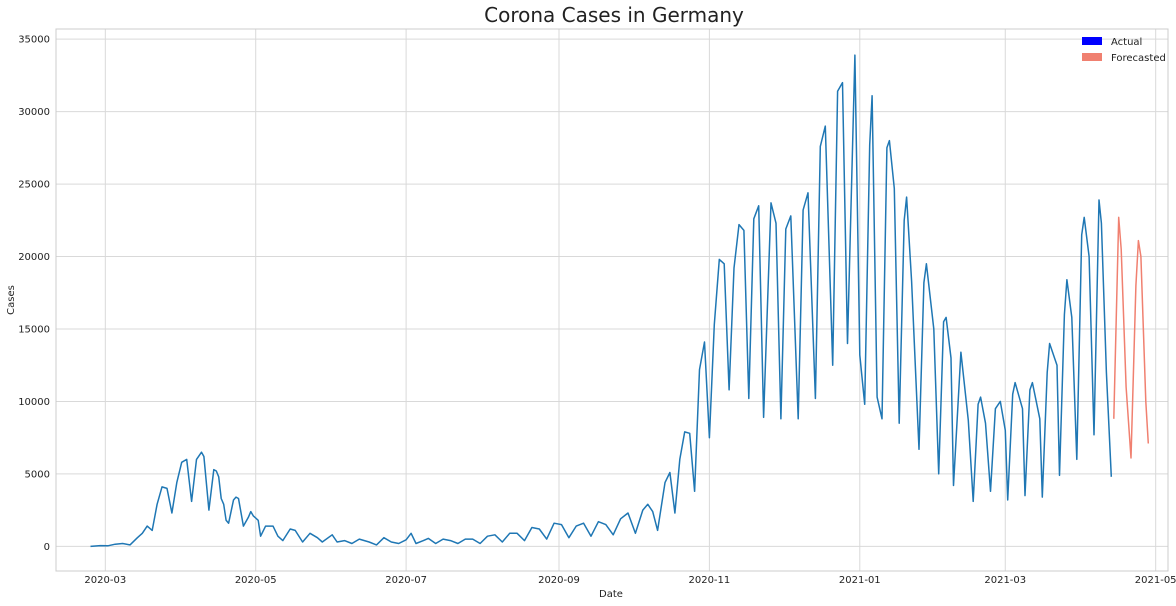 The image size is (1176, 606). Describe the element at coordinates (47, 547) in the screenshot. I see `y-tick-label: 0` at that location.